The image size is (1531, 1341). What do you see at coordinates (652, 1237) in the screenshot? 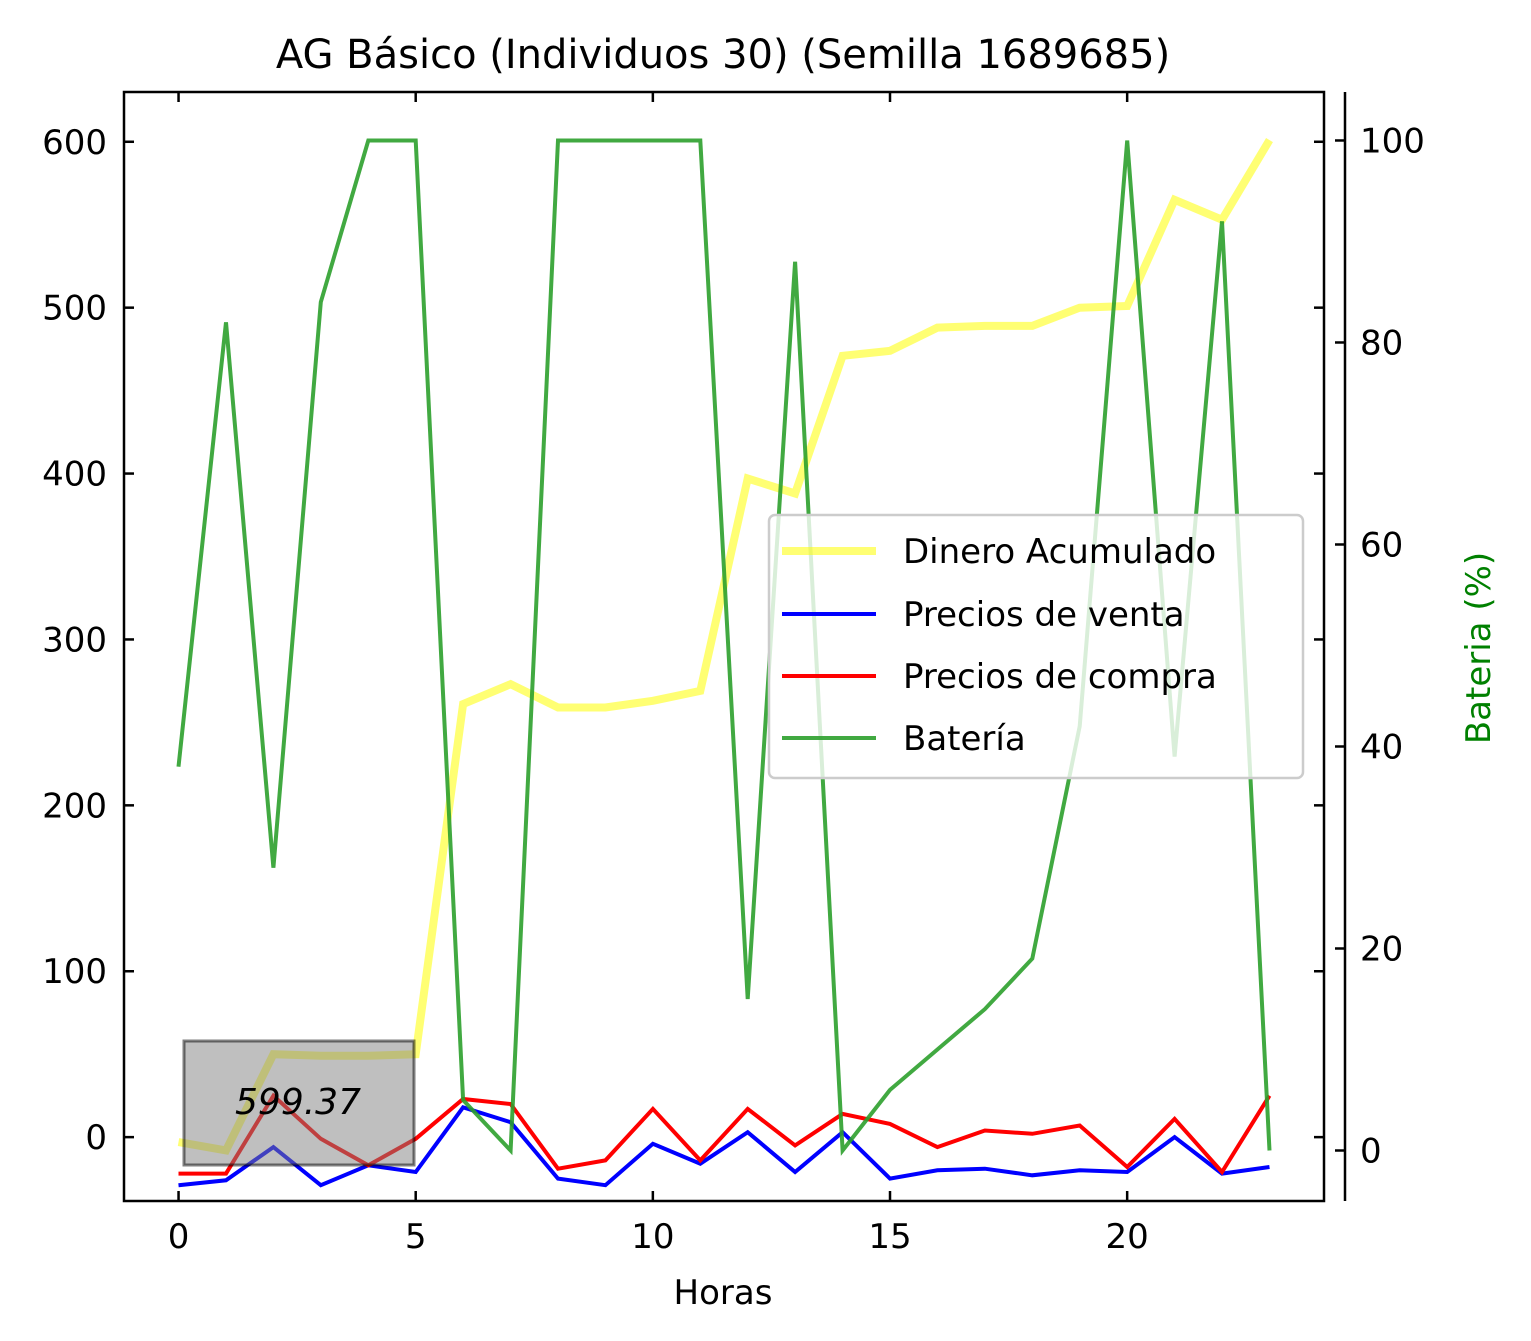
I see `x-tick-label: 10` at bounding box center [652, 1237].